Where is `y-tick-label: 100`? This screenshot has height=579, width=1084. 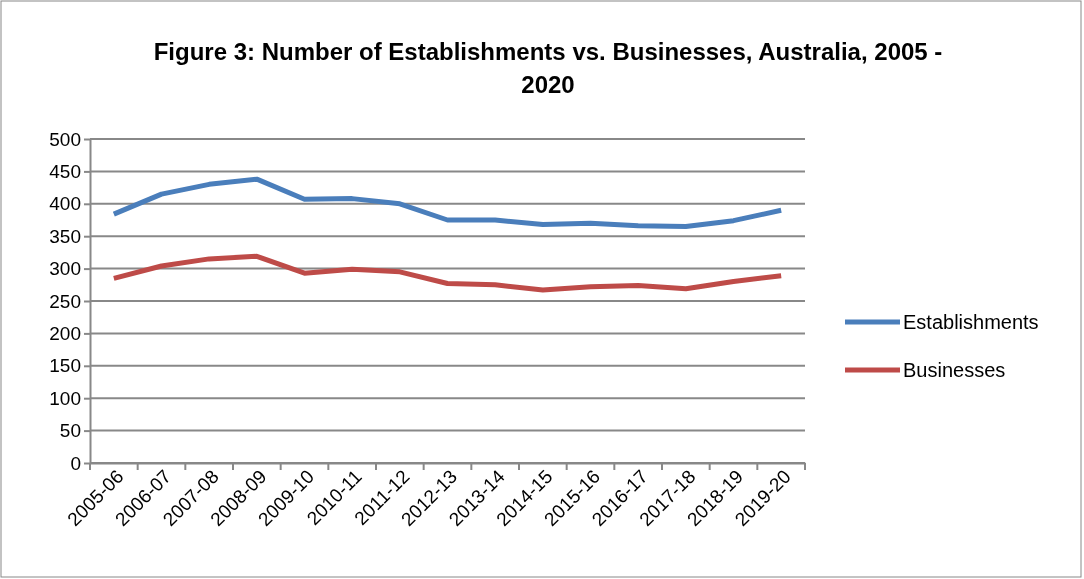 y-tick-label: 100 is located at coordinates (65, 398).